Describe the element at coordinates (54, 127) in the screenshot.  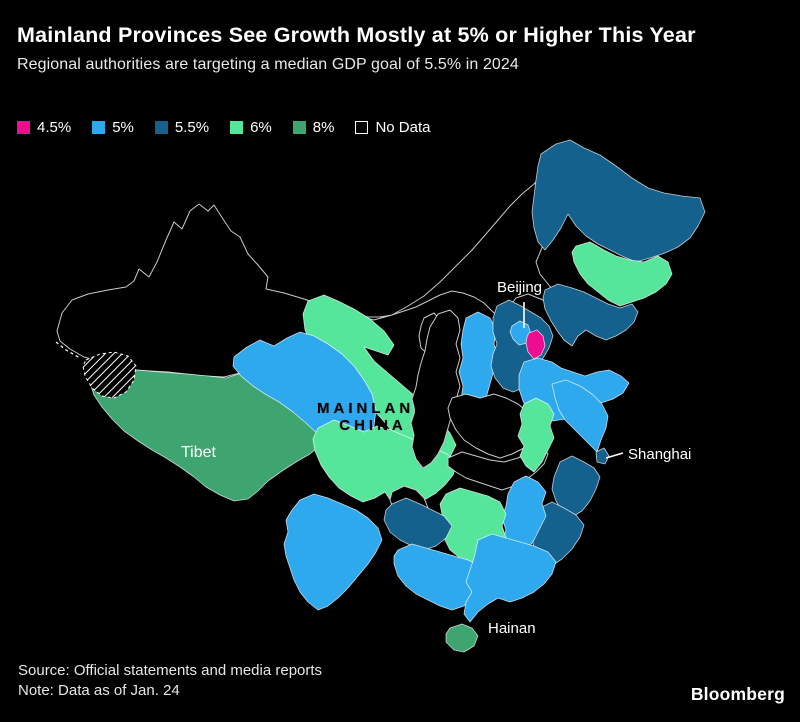
I see `legend-label: 4.5%` at that location.